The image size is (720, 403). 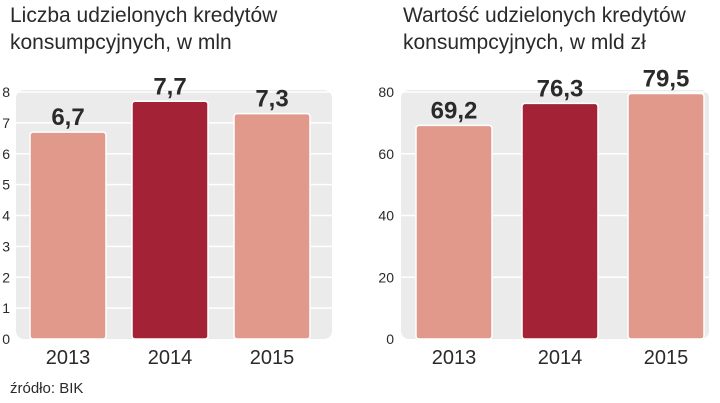 I want to click on left-x-tick-label-2015: 2015, so click(x=272, y=358).